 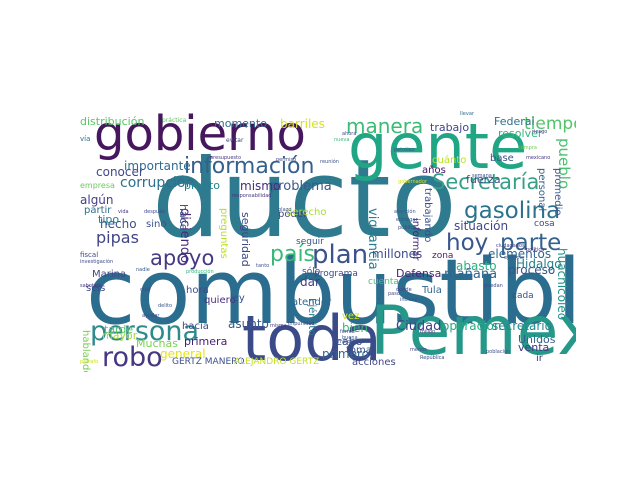 I want to click on word-momento: momento, so click(x=240, y=123).